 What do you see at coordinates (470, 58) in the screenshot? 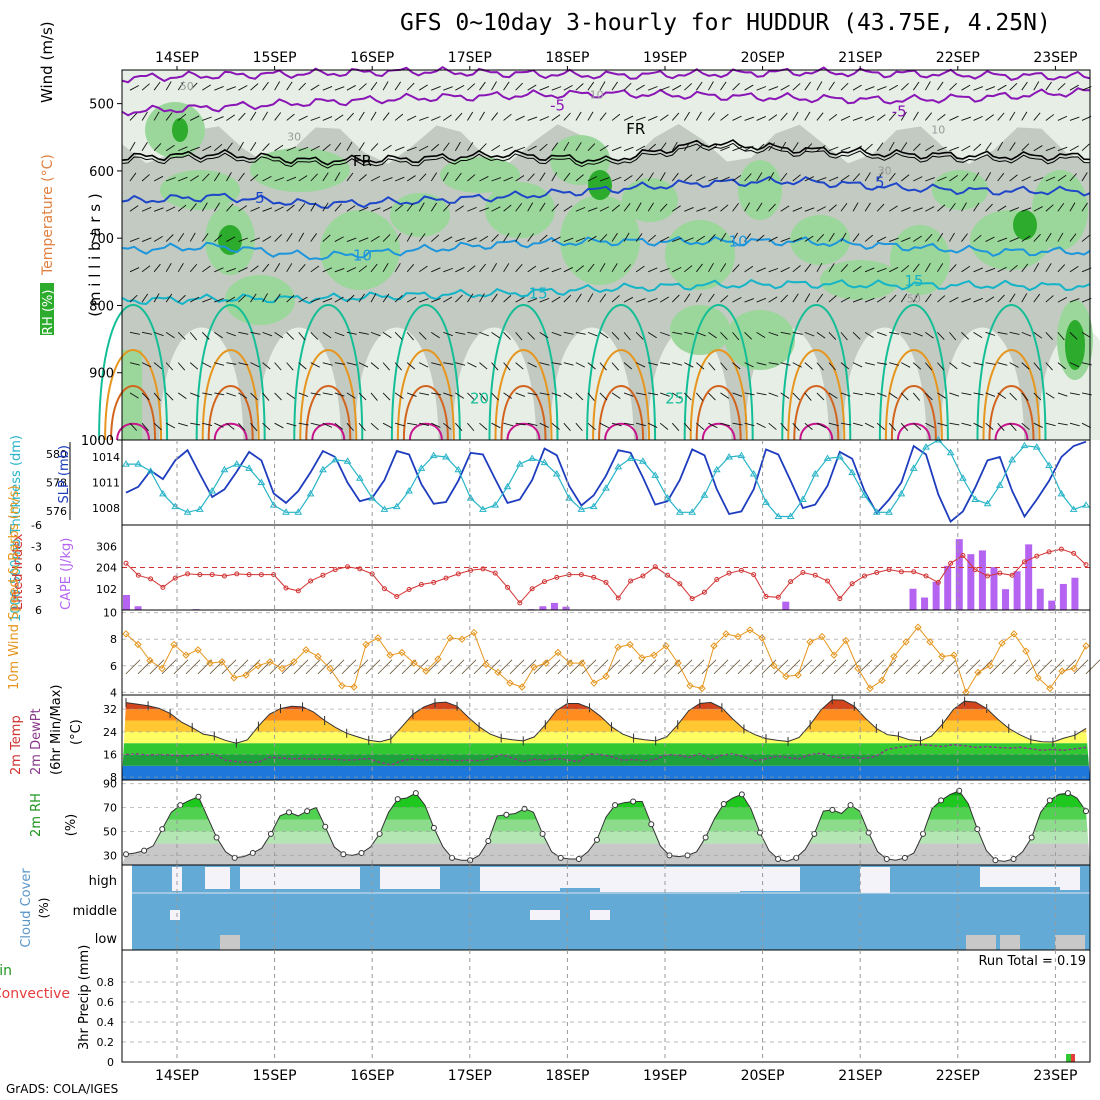
I see `date-label-top: 17SEP` at bounding box center [470, 58].